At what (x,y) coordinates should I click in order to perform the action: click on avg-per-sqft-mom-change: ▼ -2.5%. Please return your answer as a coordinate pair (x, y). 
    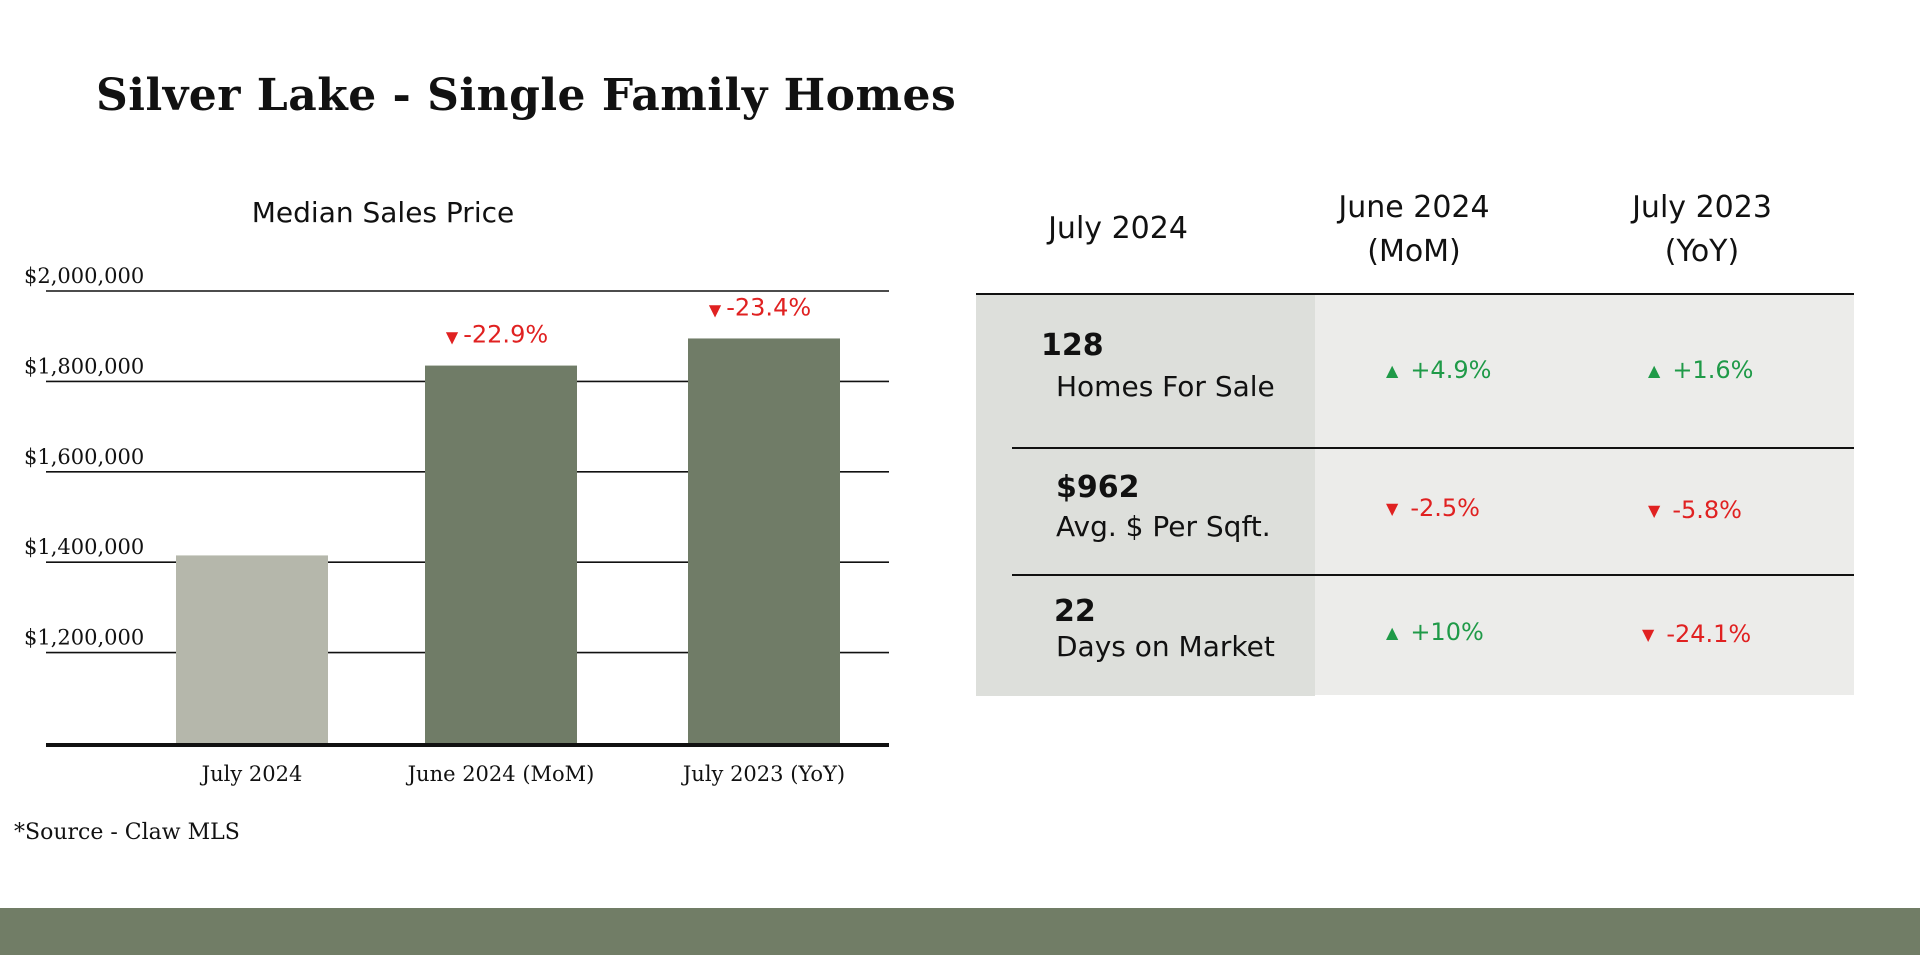
    Looking at the image, I should click on (1433, 508).